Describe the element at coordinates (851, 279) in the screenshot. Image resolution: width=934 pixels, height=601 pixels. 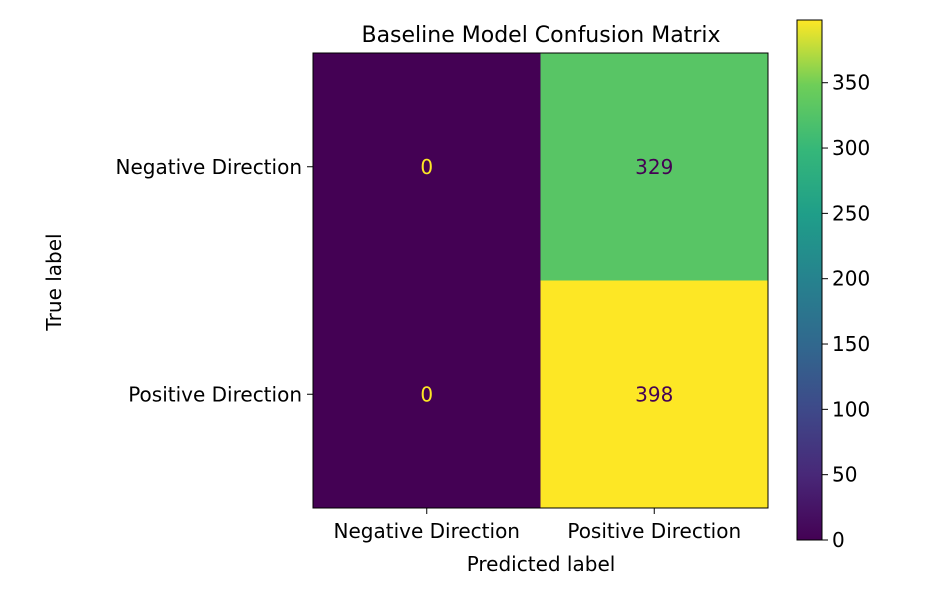
I see `colorbar-tick-label: 200` at that location.